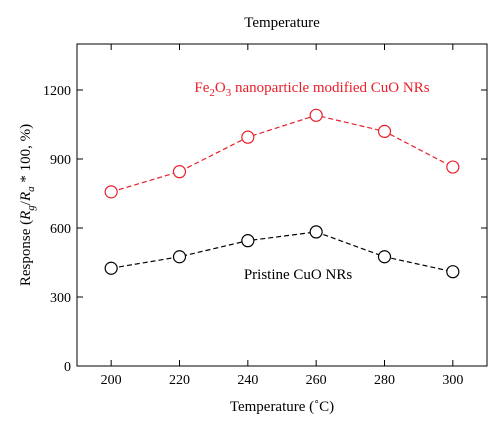 The width and height of the screenshot is (500, 430). Describe the element at coordinates (201, 88) in the screenshot. I see `series-label-fe2o3-fe: Fe` at that location.